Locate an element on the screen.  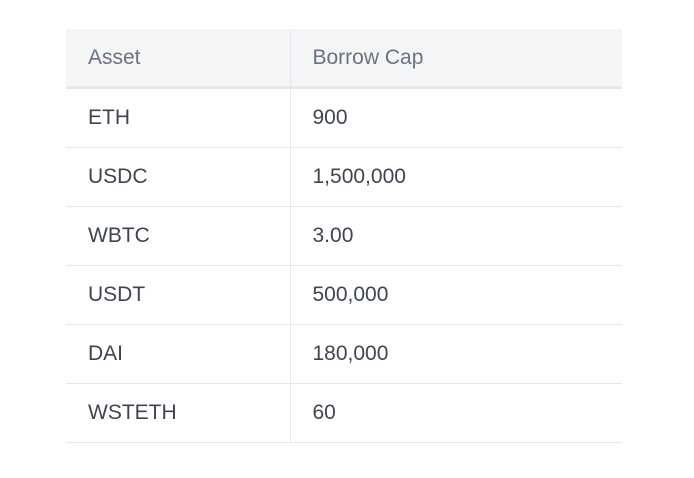
asset-cell: ETH is located at coordinates (178, 117).